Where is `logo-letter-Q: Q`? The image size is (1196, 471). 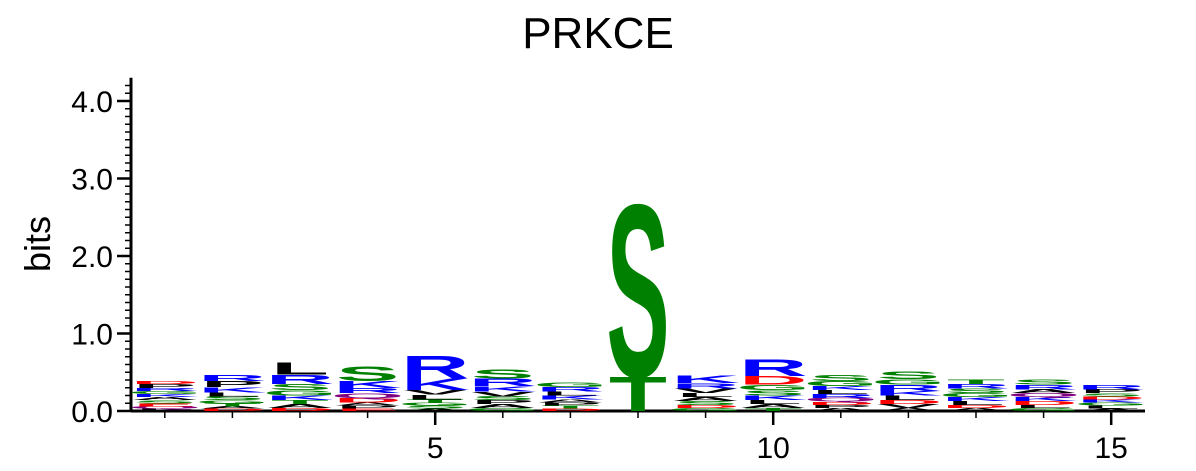
logo-letter-Q: Q is located at coordinates (368, 395).